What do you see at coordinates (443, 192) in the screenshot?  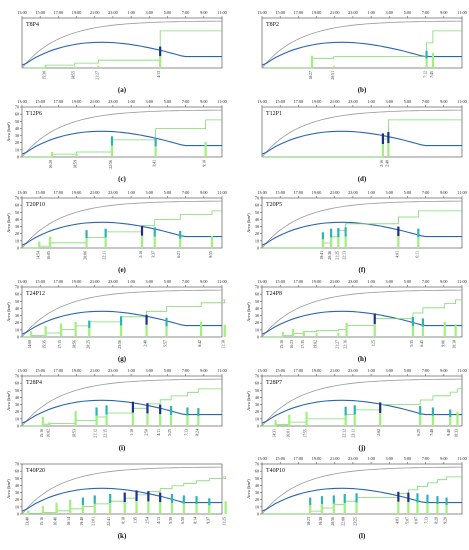 I see `top-tick-label: 9:00` at bounding box center [443, 192].